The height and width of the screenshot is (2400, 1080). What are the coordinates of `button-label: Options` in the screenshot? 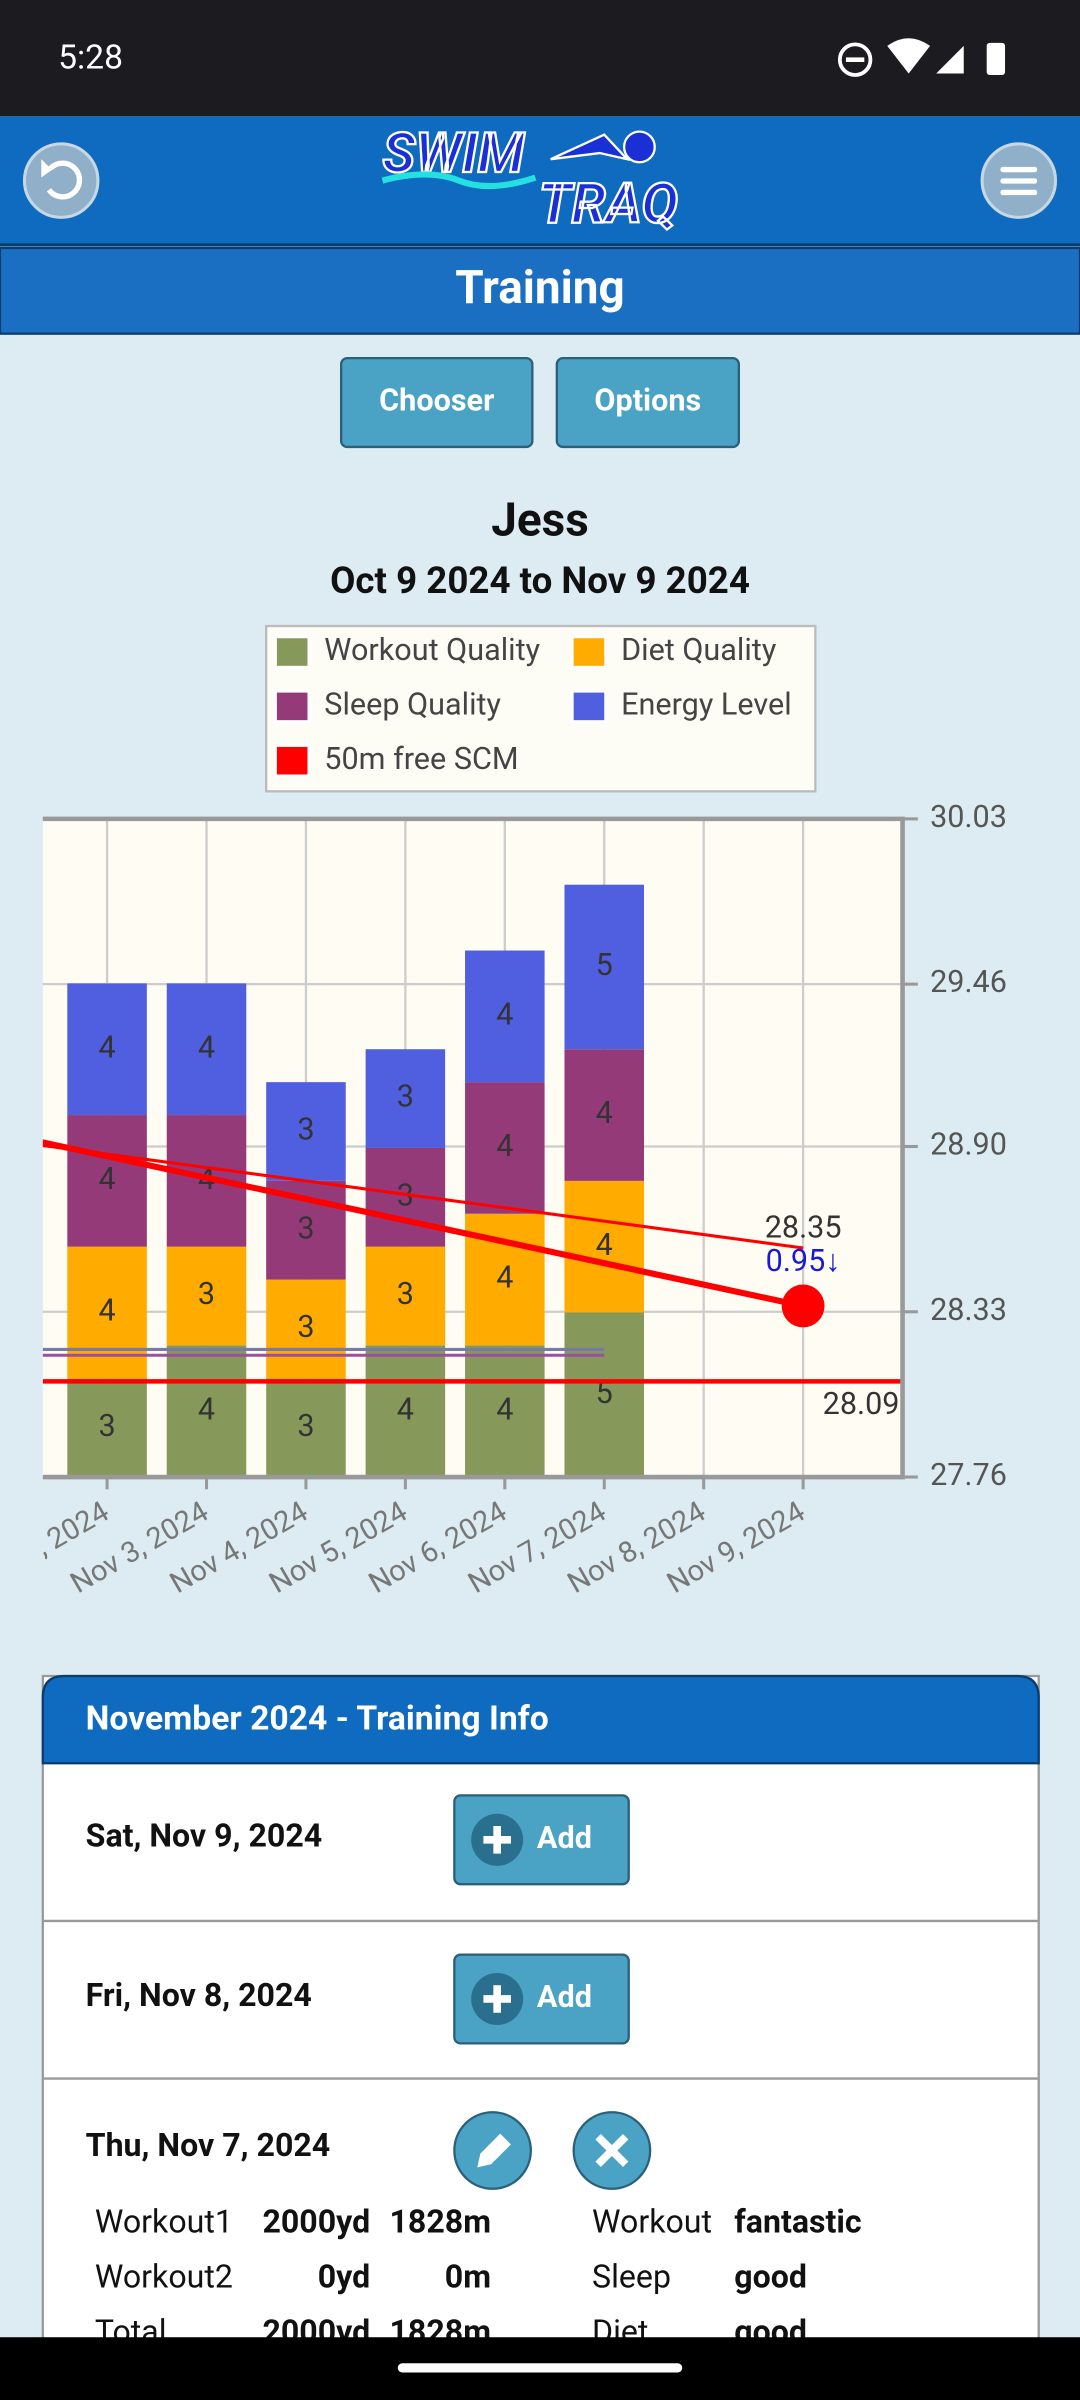 It's located at (647, 401).